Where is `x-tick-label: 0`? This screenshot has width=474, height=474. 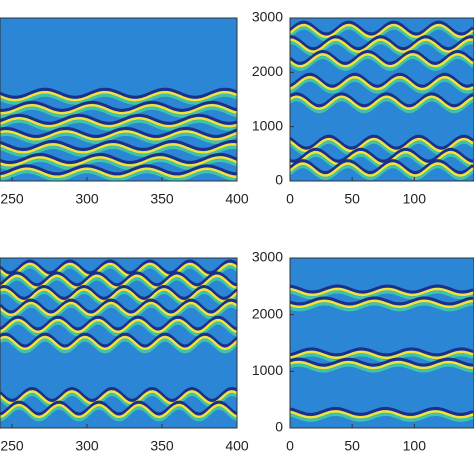 x-tick-label: 0 is located at coordinates (290, 199).